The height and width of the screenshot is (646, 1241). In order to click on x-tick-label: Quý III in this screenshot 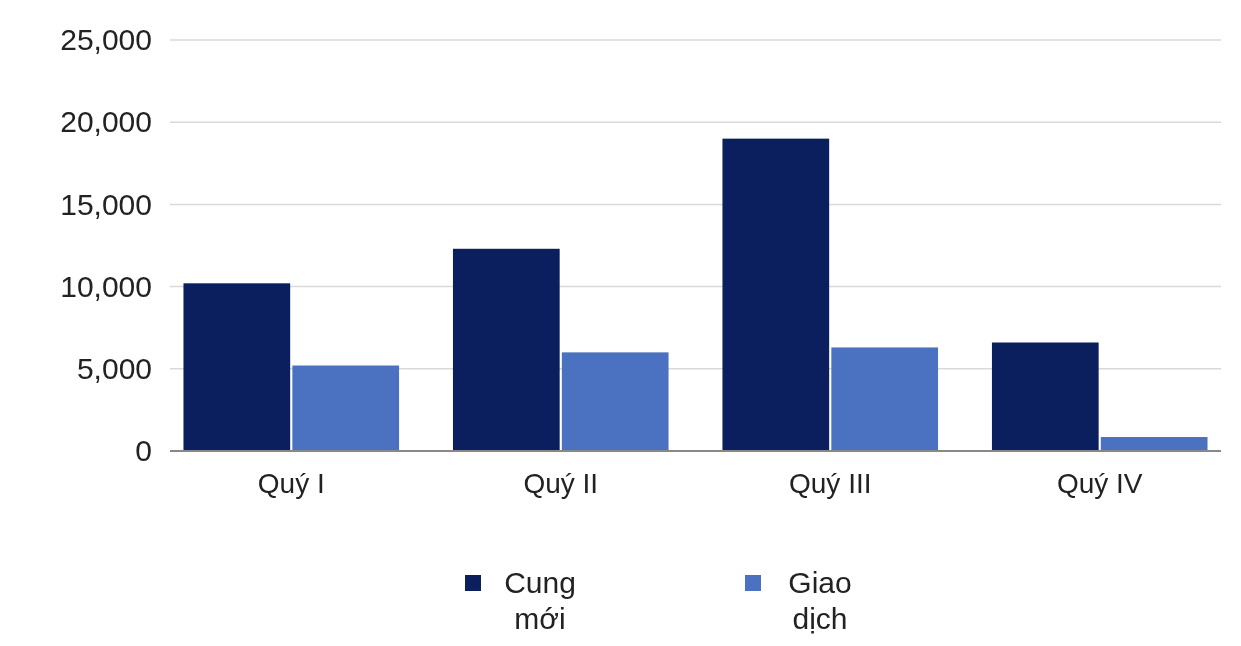, I will do `click(830, 483)`.